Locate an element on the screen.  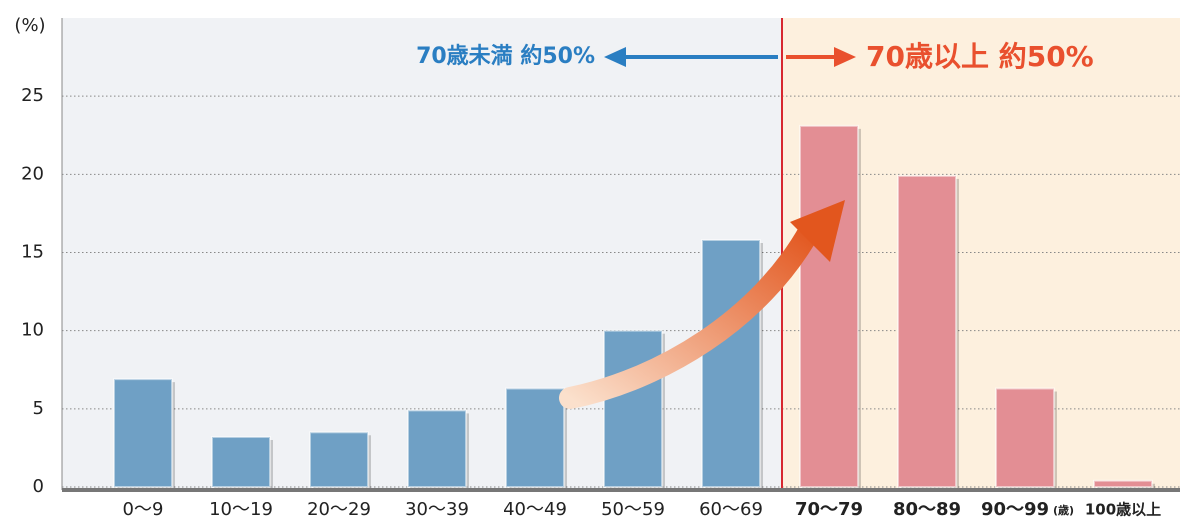
x-tick-label: 10～19 is located at coordinates (241, 509).